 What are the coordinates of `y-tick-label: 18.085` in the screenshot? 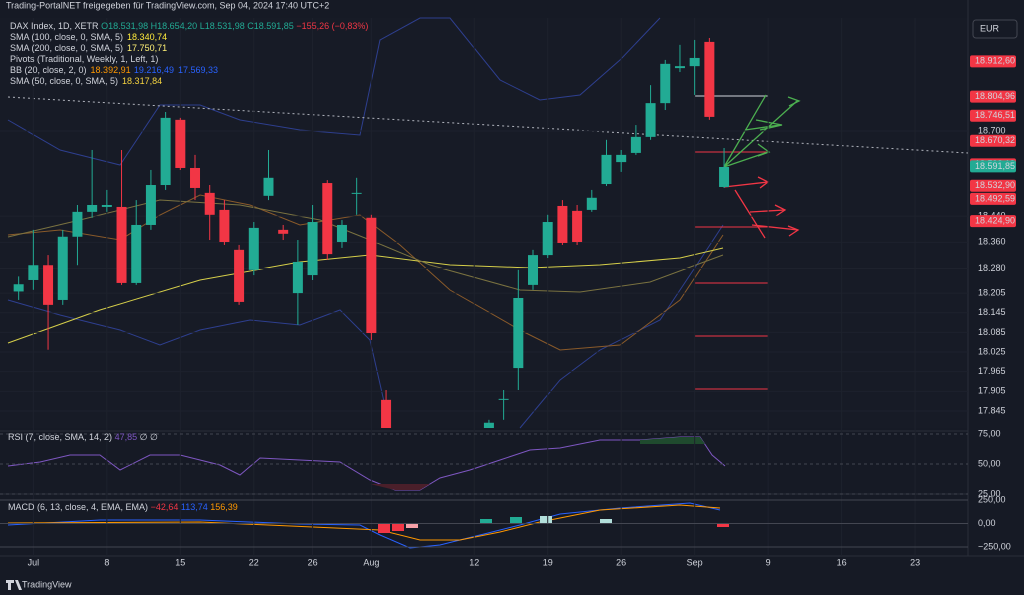 It's located at (992, 332).